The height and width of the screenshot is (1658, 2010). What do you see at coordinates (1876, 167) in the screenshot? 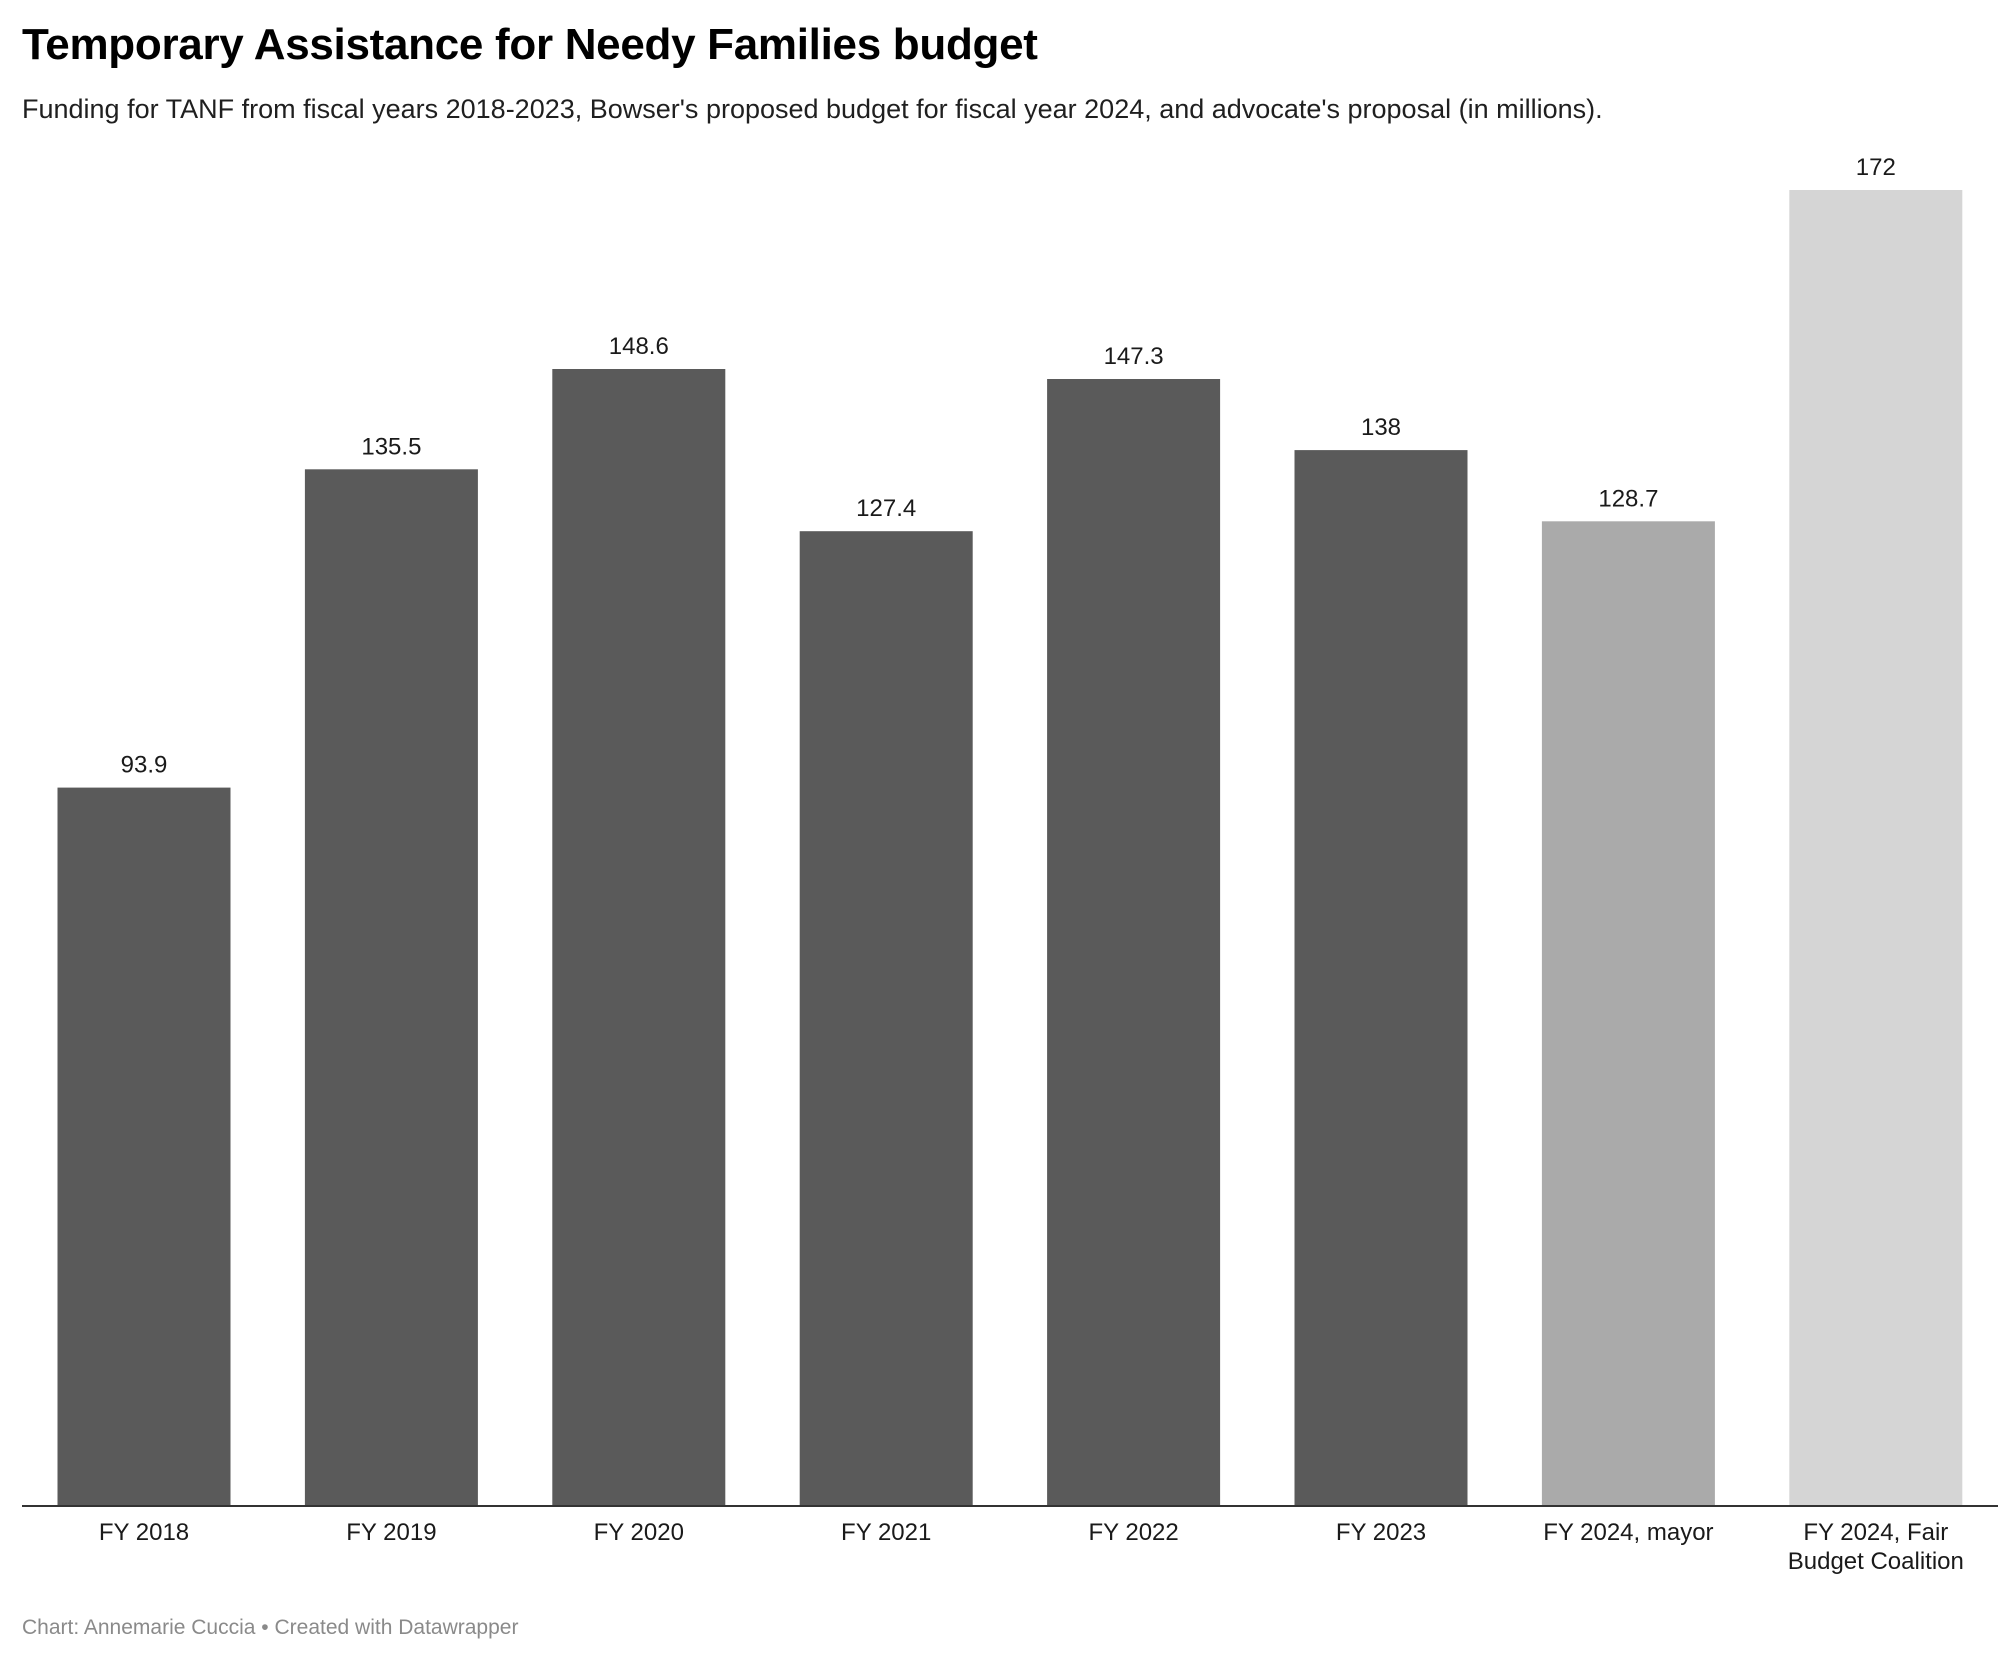
I see `bar-value-label: 172` at bounding box center [1876, 167].